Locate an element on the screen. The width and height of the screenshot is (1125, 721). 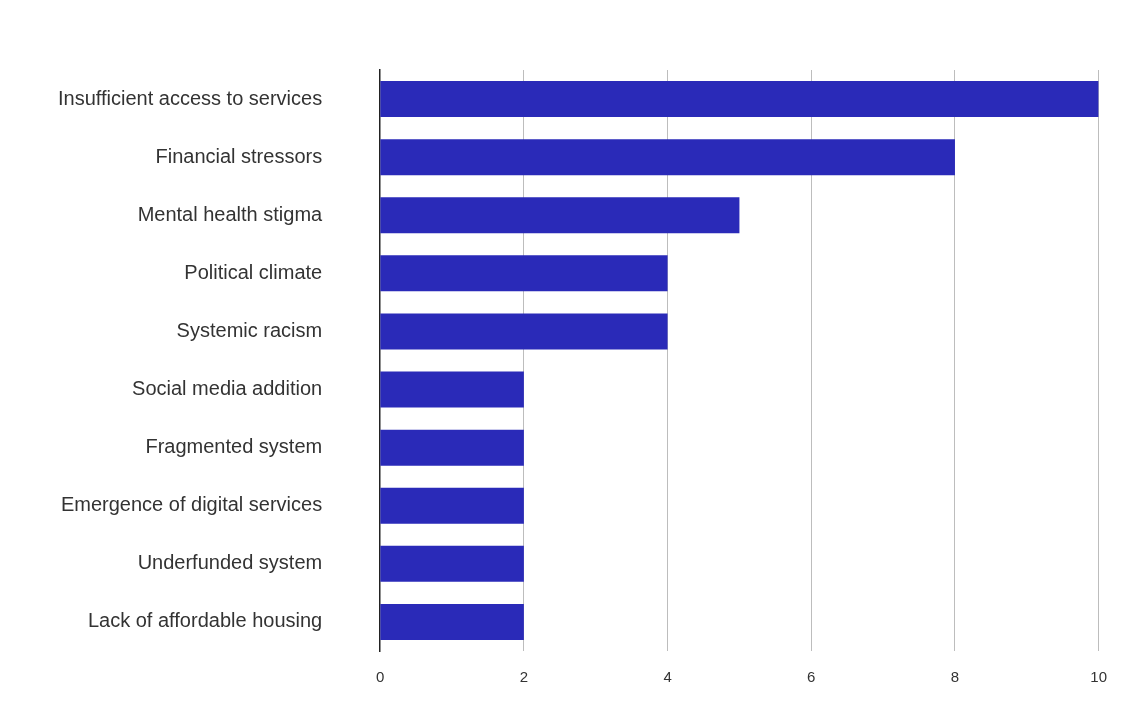
x-tick-label: 4 is located at coordinates (667, 677).